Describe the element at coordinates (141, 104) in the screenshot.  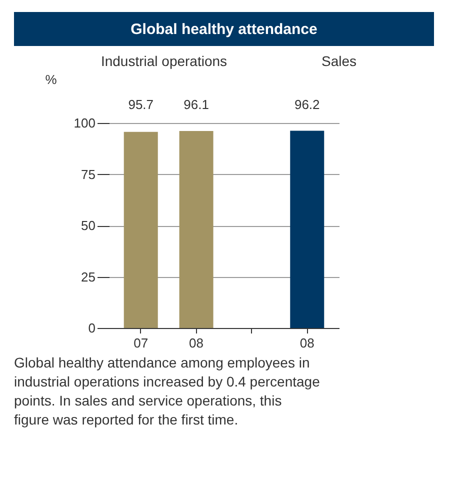
I see `data-label: 95.7` at that location.